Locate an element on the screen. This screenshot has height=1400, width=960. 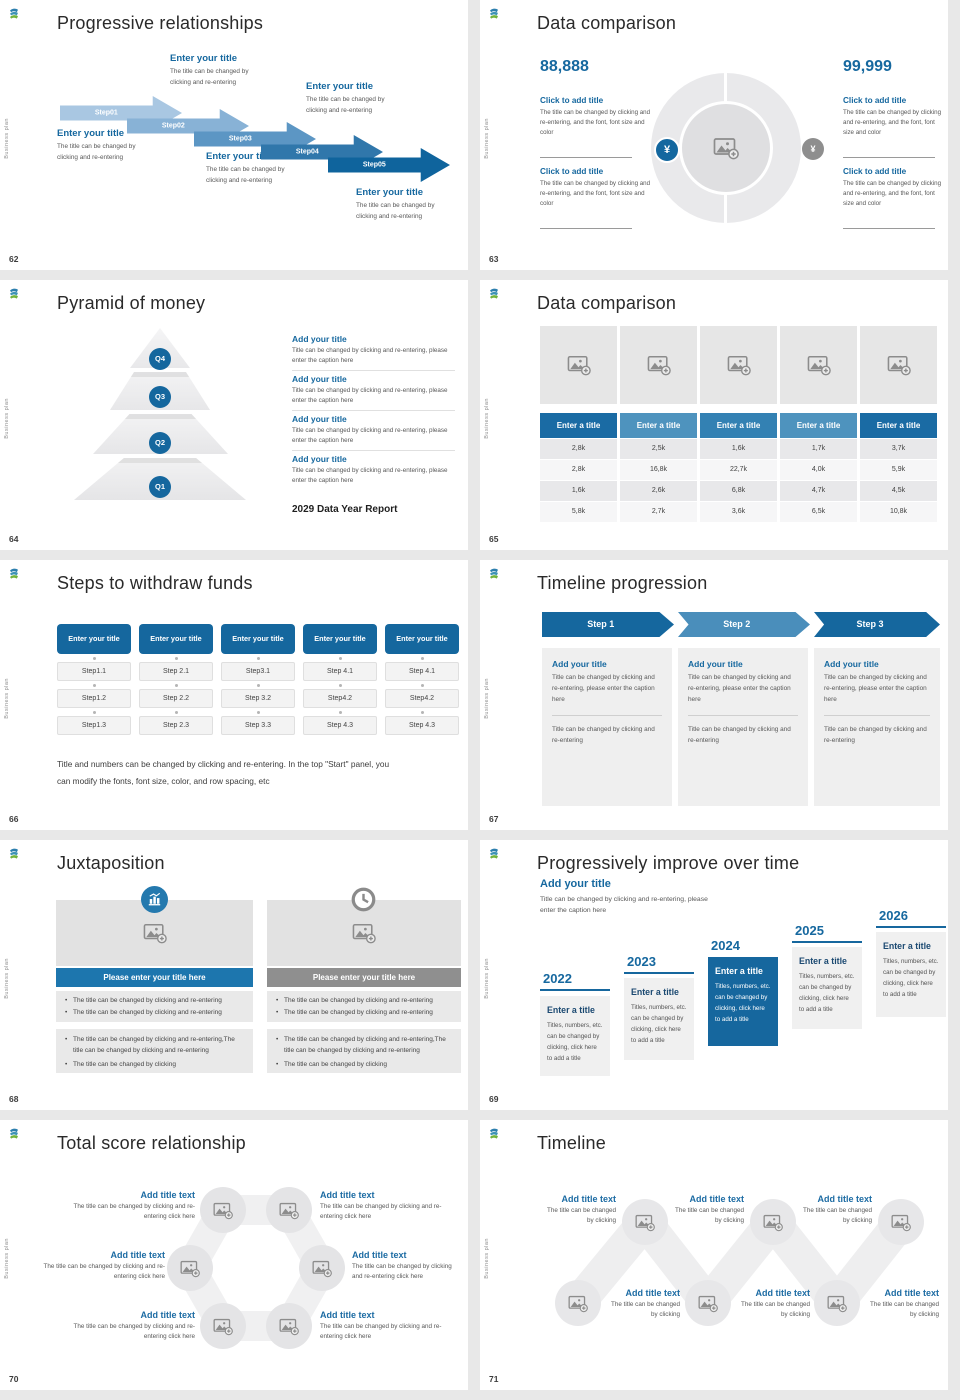
step-box: Step4.2 is located at coordinates (340, 698).